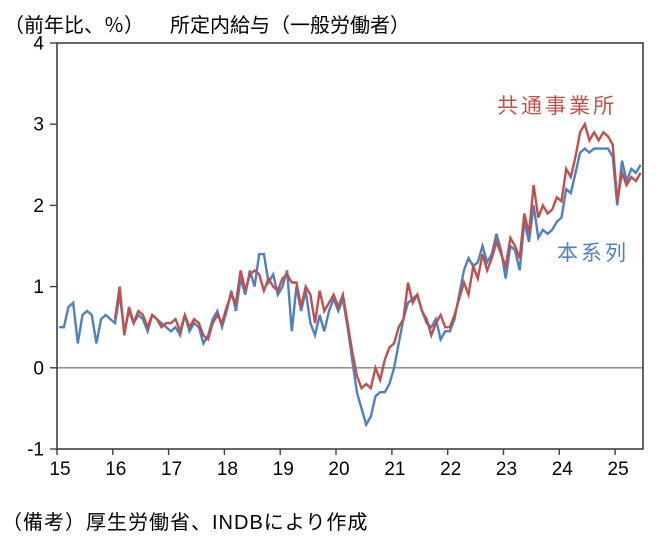 This screenshot has width=668, height=548. What do you see at coordinates (290, 26) in the screenshot?
I see `chart-title: 所定内給与（一般労働者）` at bounding box center [290, 26].